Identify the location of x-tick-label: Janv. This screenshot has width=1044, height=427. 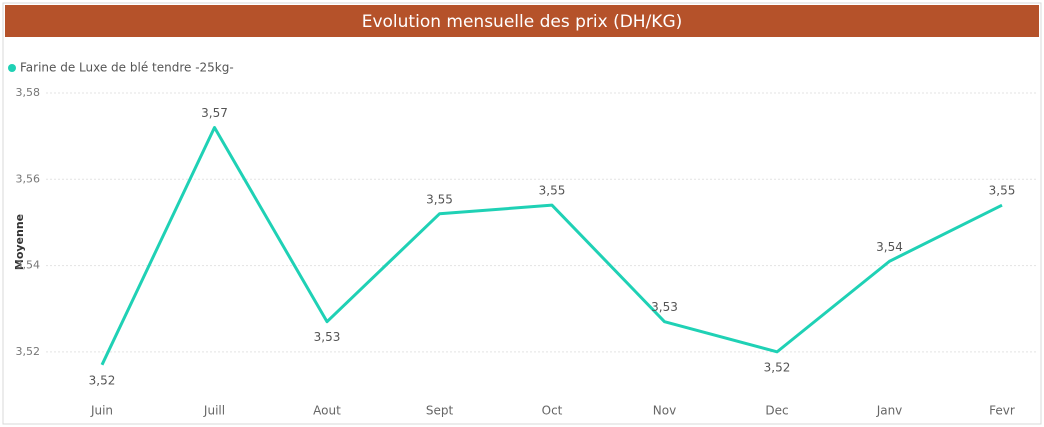
(889, 411).